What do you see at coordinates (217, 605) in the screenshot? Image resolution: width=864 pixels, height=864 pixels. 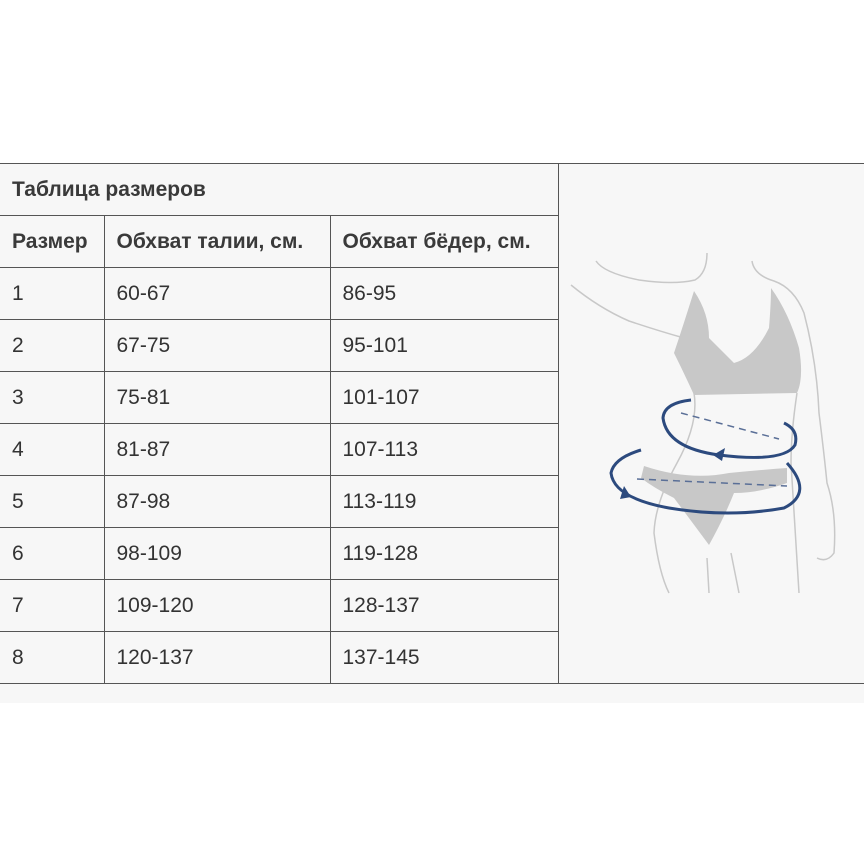 I see `waist-cell: 109-120` at bounding box center [217, 605].